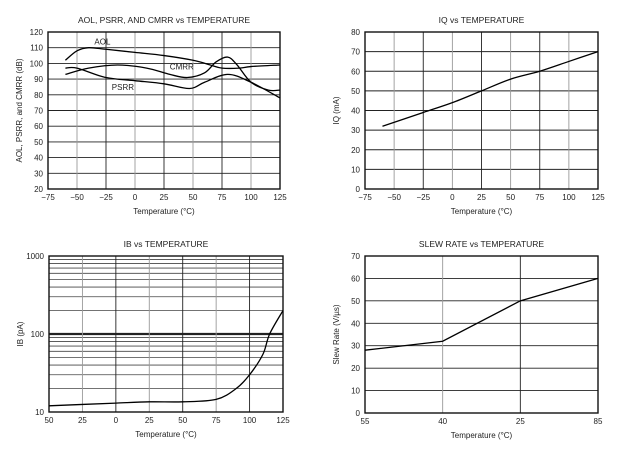 This screenshot has width=620, height=455. What do you see at coordinates (36, 48) in the screenshot?
I see `y-tick-label: 110` at bounding box center [36, 48].